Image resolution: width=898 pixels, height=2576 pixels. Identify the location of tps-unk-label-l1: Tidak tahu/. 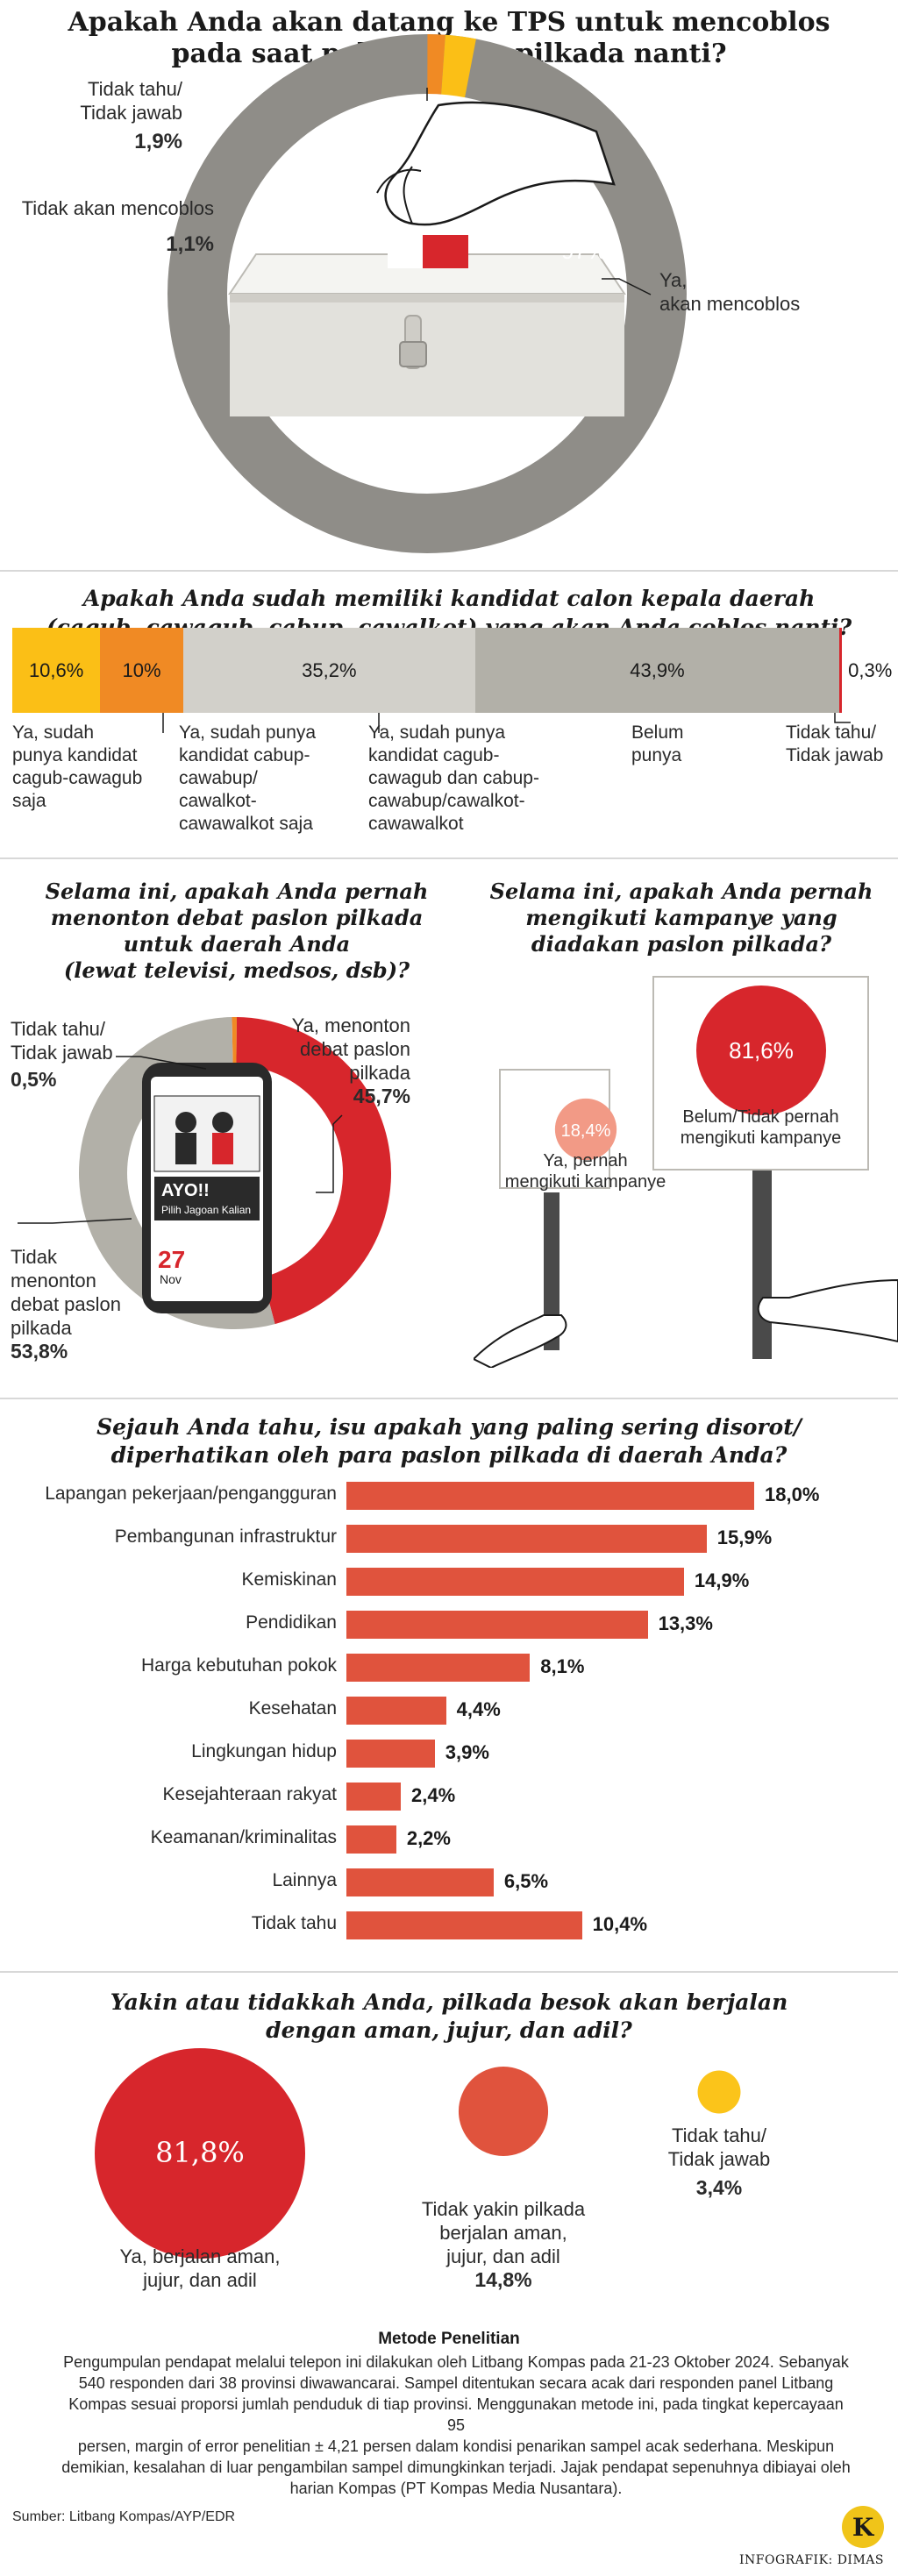
(134, 89).